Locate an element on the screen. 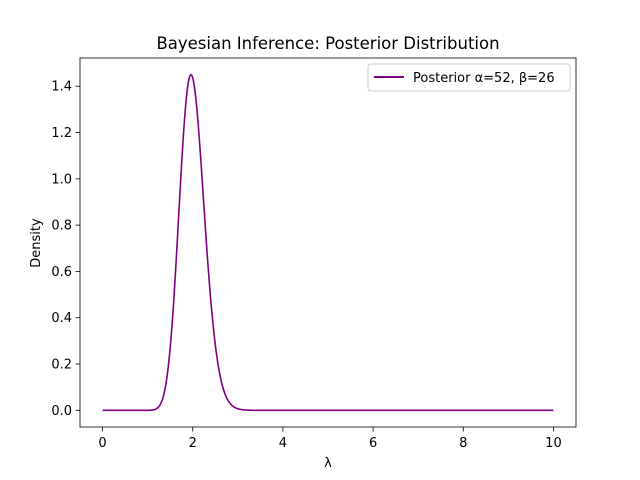 Image resolution: width=640 pixels, height=480 pixels. x-tick-label: 8 is located at coordinates (463, 443).